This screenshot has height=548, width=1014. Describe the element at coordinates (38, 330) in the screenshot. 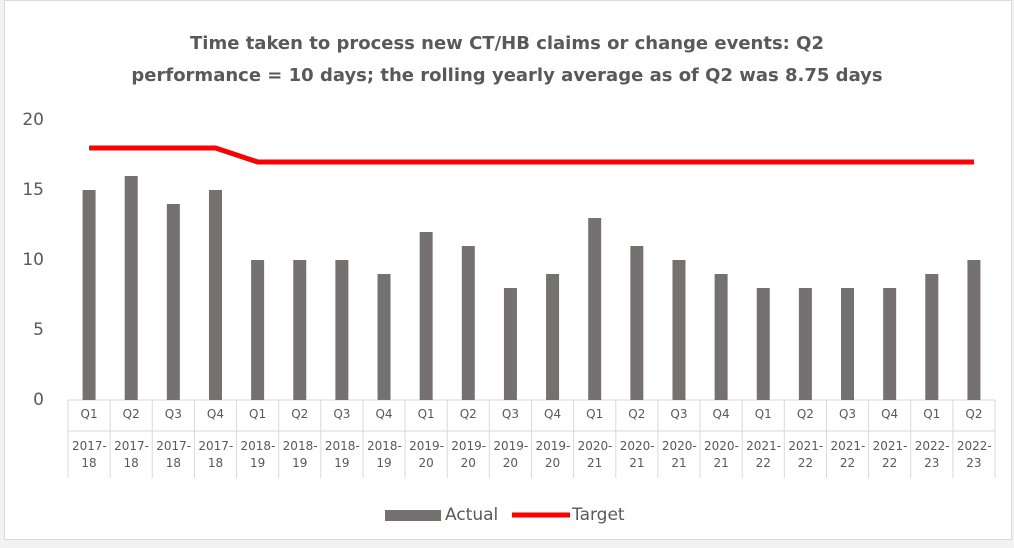

I see `y-tick-label: 5` at that location.